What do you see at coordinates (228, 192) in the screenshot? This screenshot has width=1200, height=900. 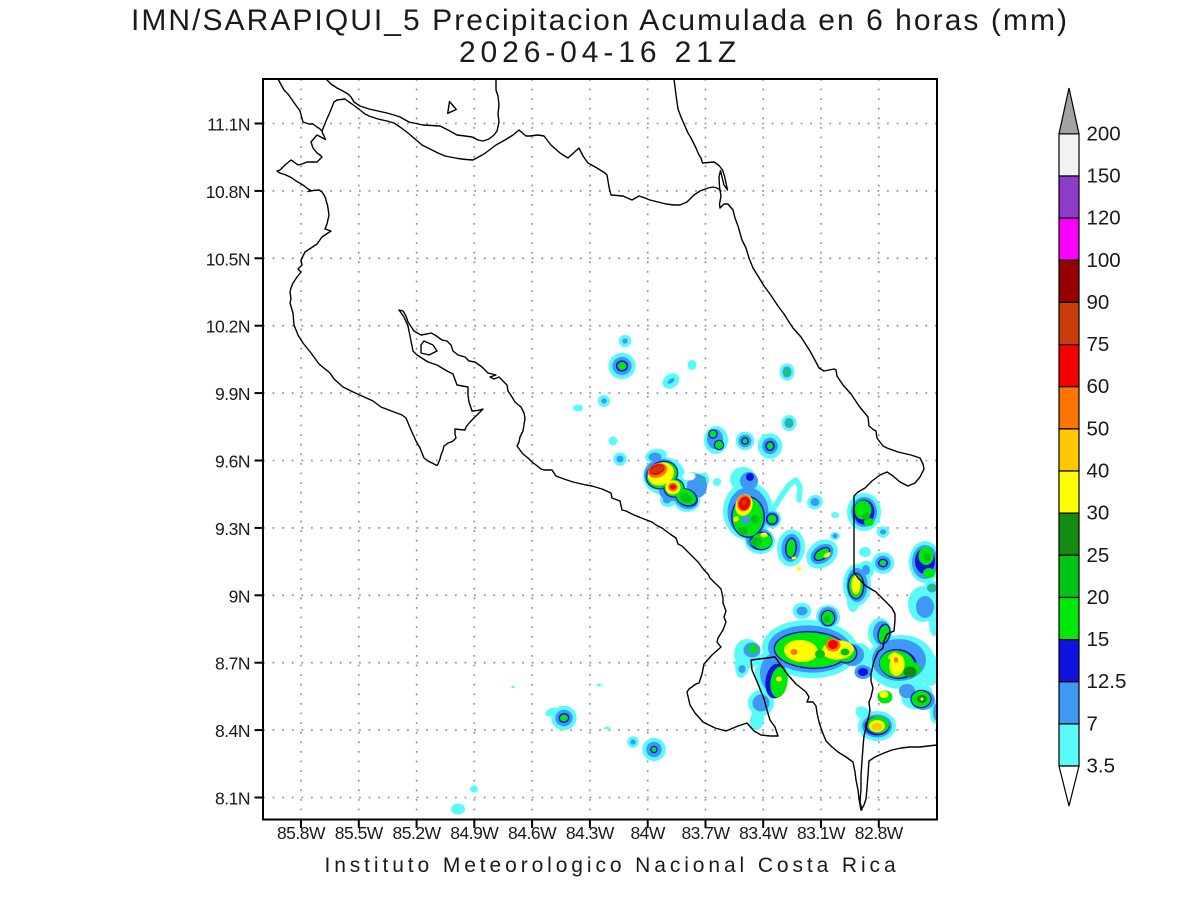 I see `svg-text: 10.8N` at bounding box center [228, 192].